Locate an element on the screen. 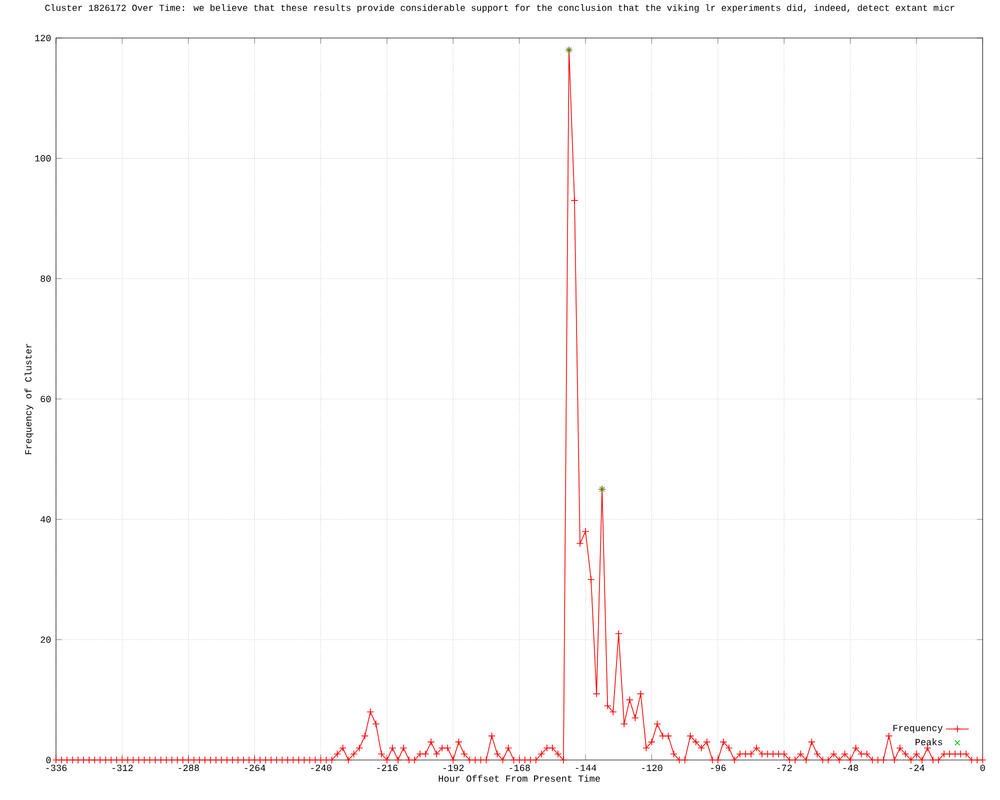 Image resolution: width=1000 pixels, height=800 pixels. x-tick-label: -288 is located at coordinates (188, 768).